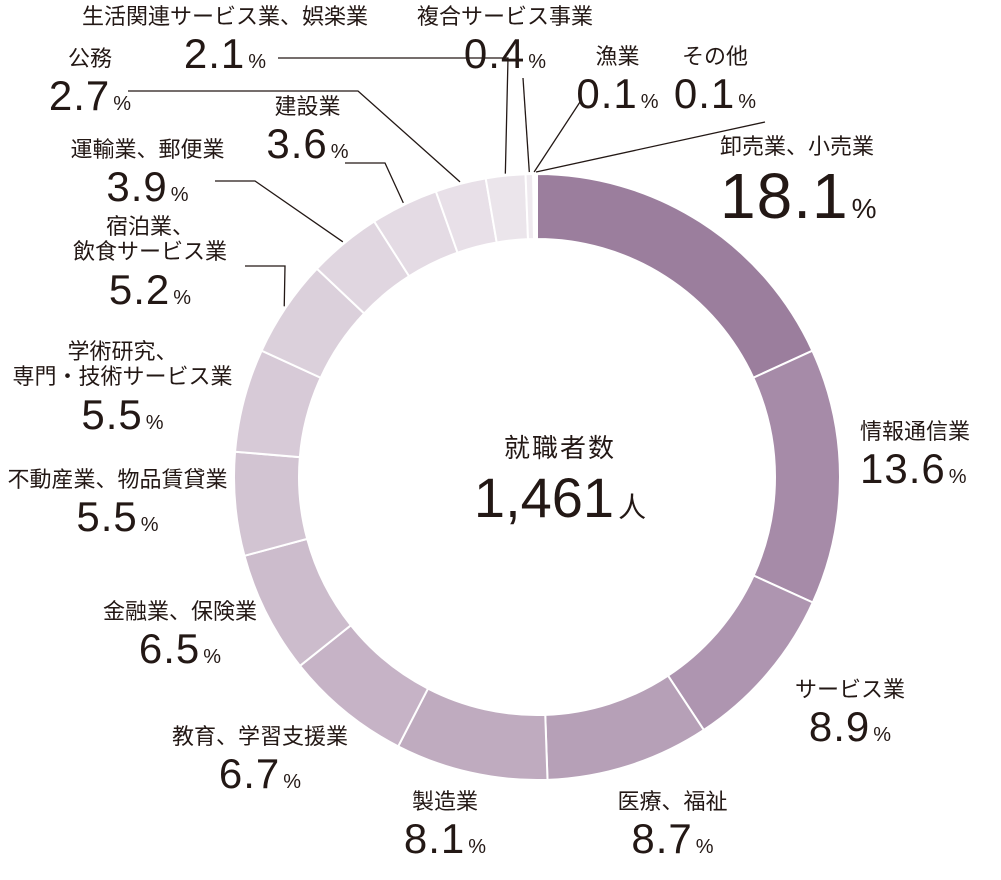  Describe the element at coordinates (89, 59) in the screenshot. I see `category-name: 公務` at that location.